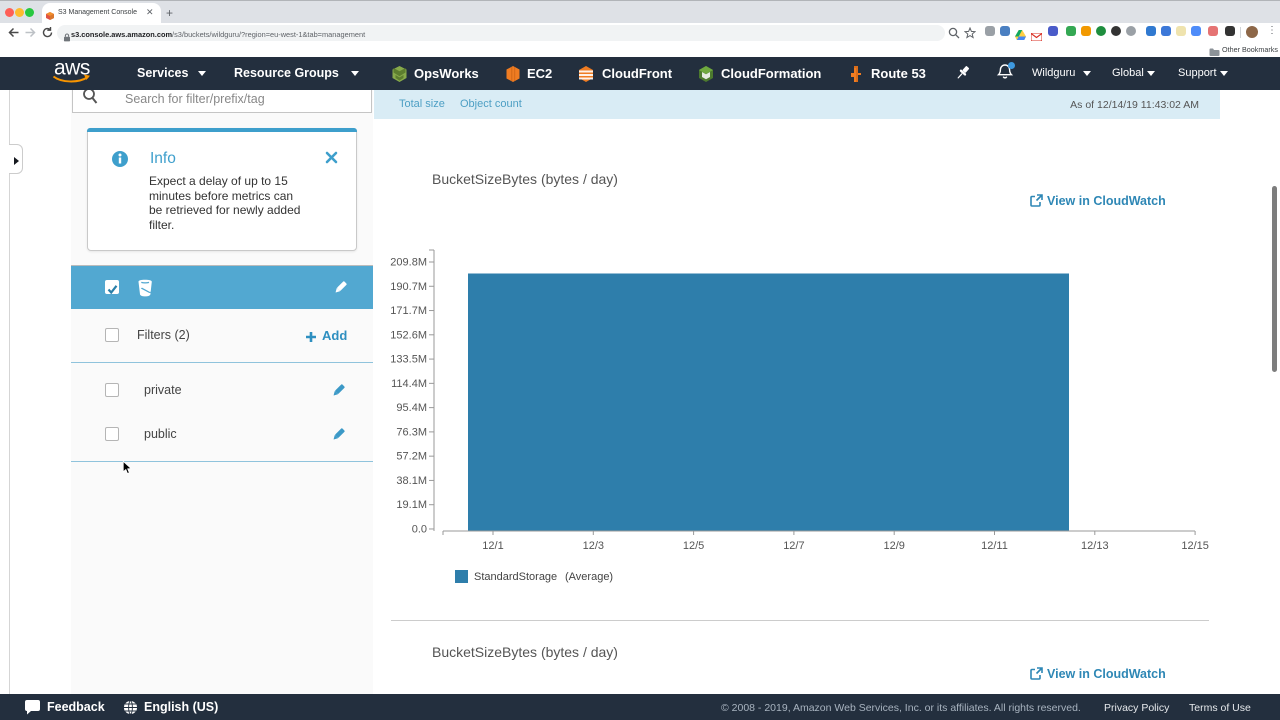 The height and width of the screenshot is (720, 1280). What do you see at coordinates (408, 263) in the screenshot?
I see `svg-text: 209.8M` at bounding box center [408, 263].